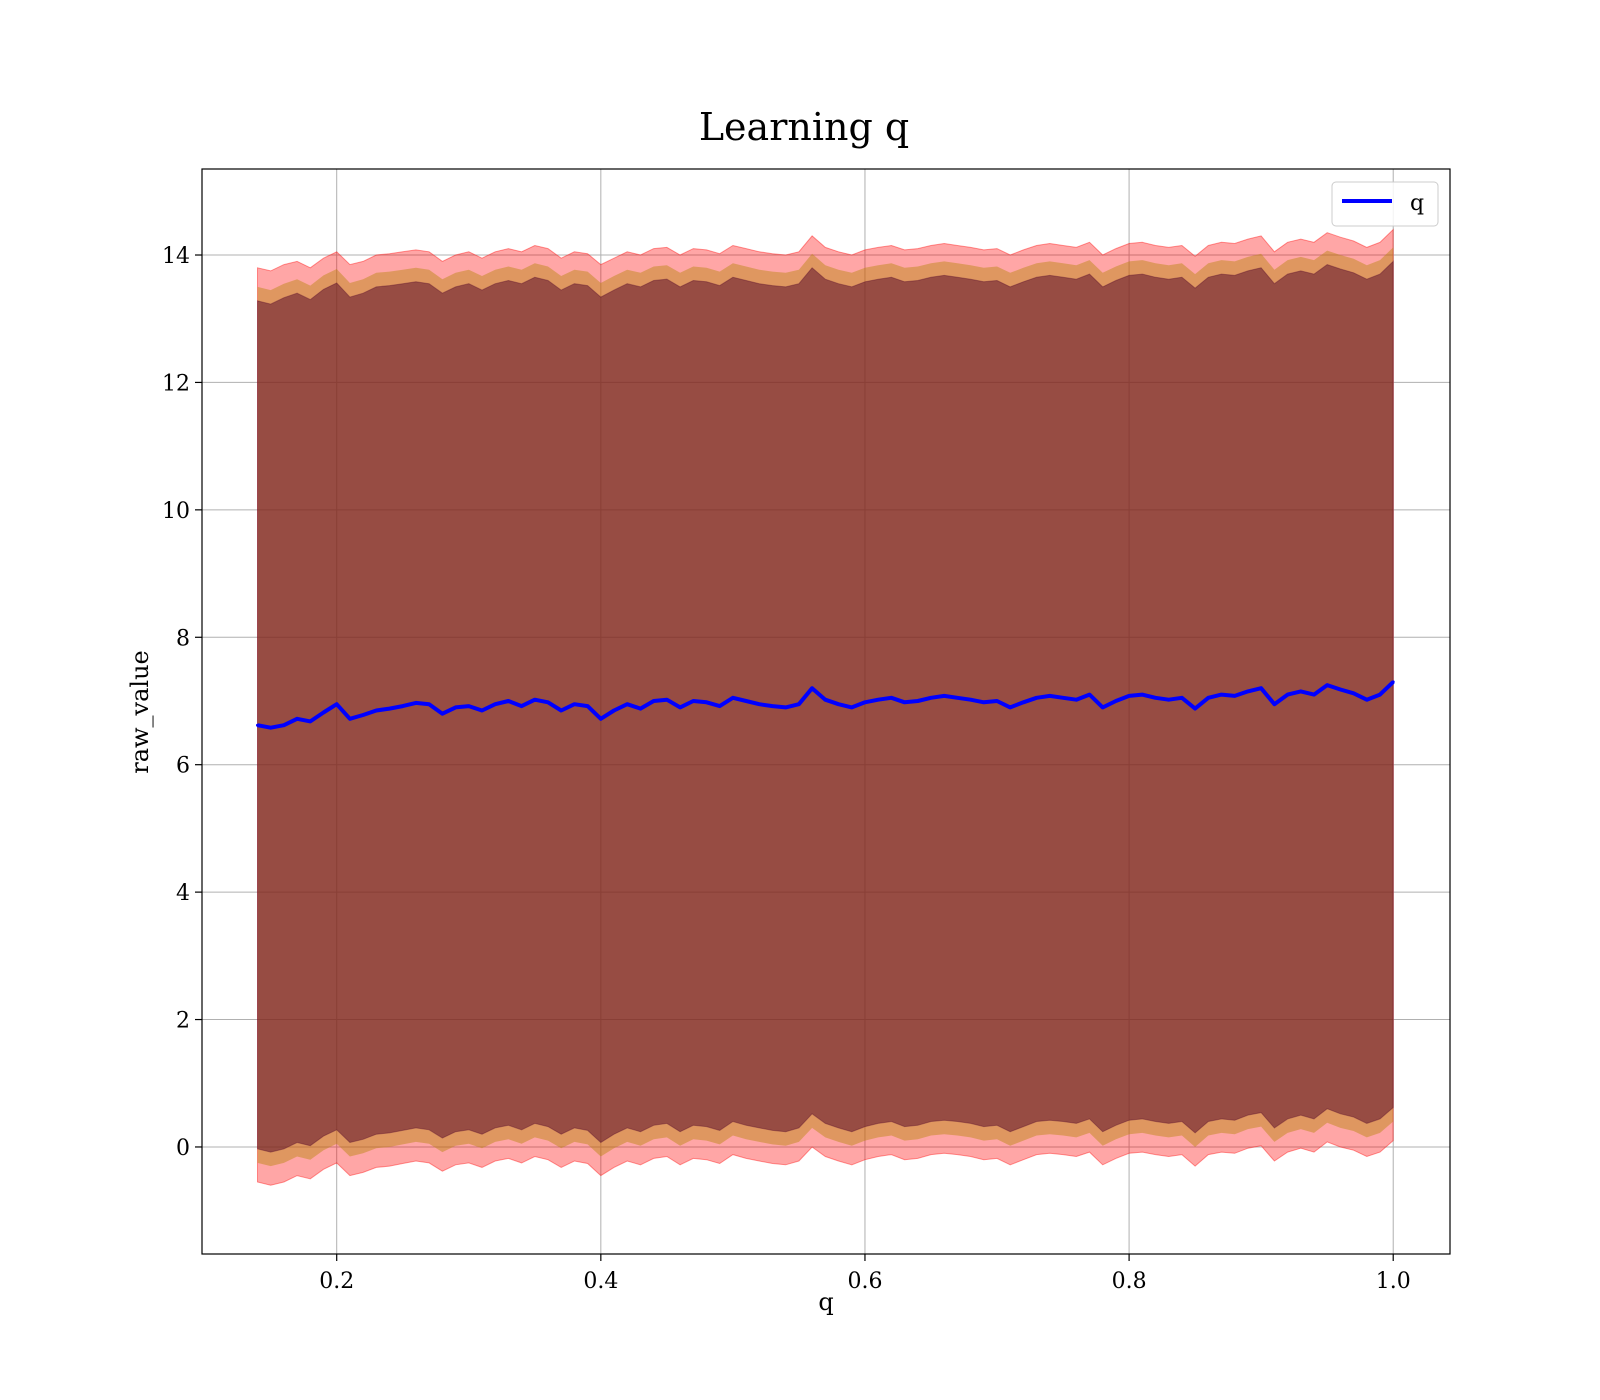 Image resolution: width=1600 pixels, height=1400 pixels. I want to click on y-tick-label: 6, so click(183, 766).